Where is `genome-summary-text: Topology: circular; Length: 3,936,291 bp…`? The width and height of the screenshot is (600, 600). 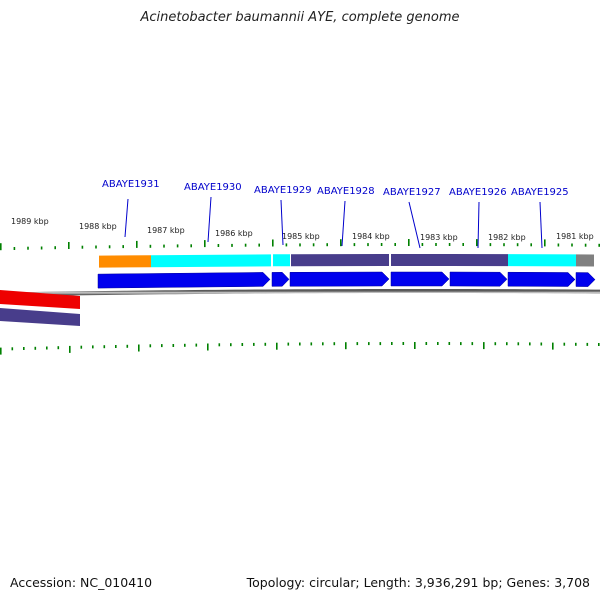 genome-summary-text: Topology: circular; Length: 3,936,291 bp… is located at coordinates (418, 582).